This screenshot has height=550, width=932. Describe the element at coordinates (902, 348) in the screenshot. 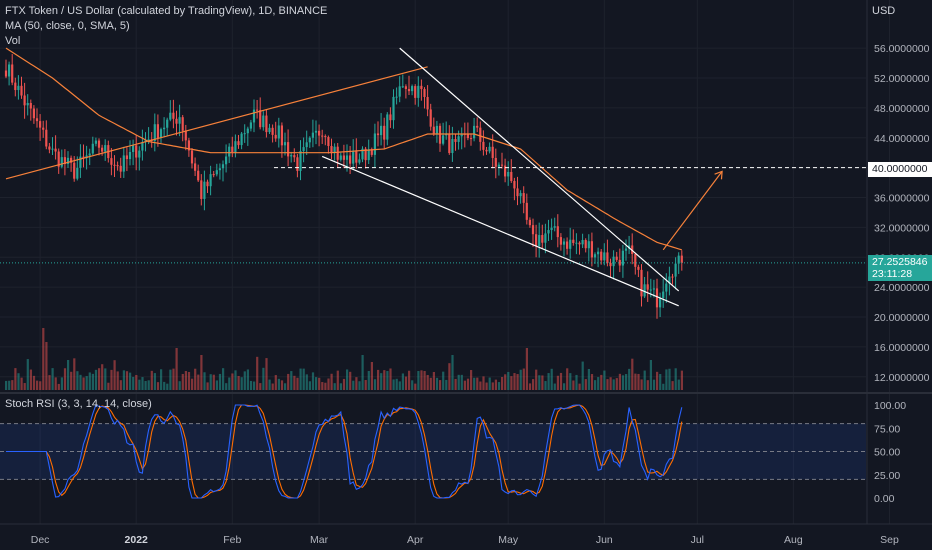

I see `price-axis-label: 16.0000000` at that location.